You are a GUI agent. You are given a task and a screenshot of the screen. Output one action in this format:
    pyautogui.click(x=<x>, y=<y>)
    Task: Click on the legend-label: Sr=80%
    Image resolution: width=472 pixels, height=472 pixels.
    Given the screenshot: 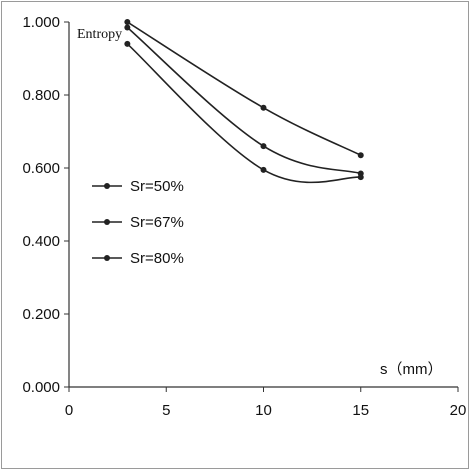 What is the action you would take?
    pyautogui.click(x=157, y=258)
    